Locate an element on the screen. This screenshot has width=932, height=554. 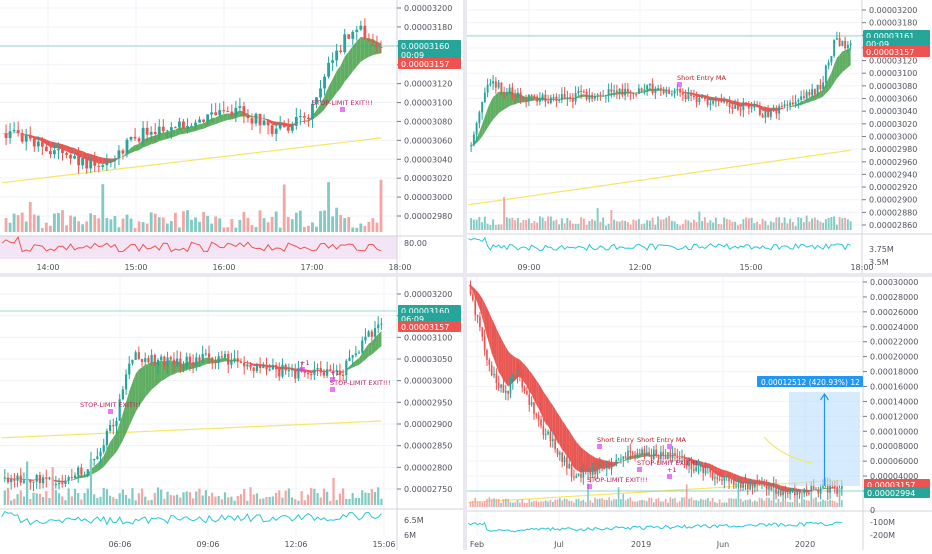
time-axis-label: 16:00 is located at coordinates (223, 267).